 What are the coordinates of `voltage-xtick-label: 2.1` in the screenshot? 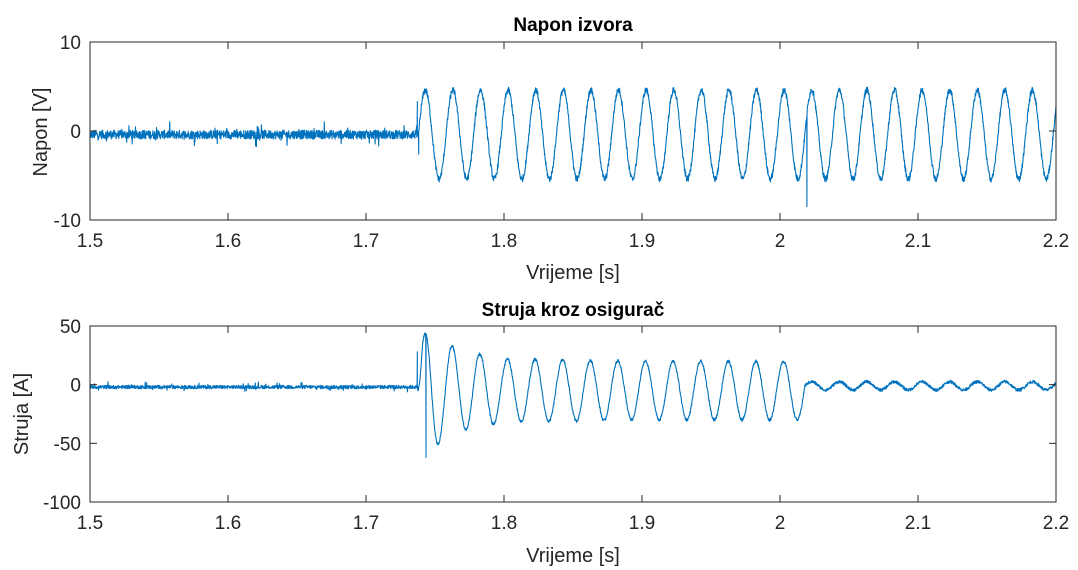 It's located at (918, 241).